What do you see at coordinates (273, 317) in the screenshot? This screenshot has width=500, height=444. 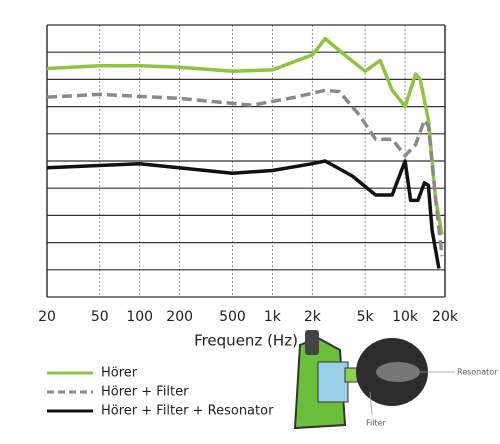 I see `x-tick-label: 1k` at bounding box center [273, 317].